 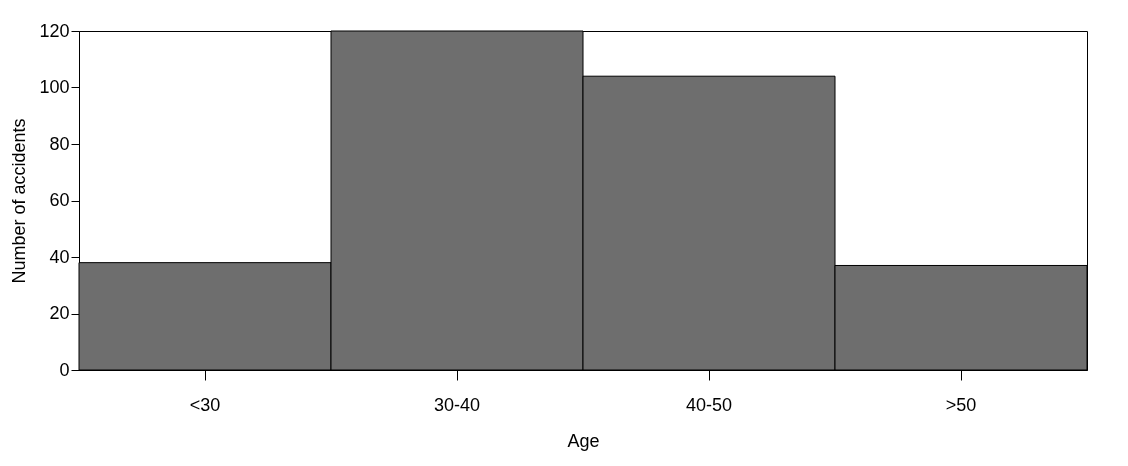 What do you see at coordinates (64, 369) in the screenshot?
I see `y-tick-label: 0` at bounding box center [64, 369].